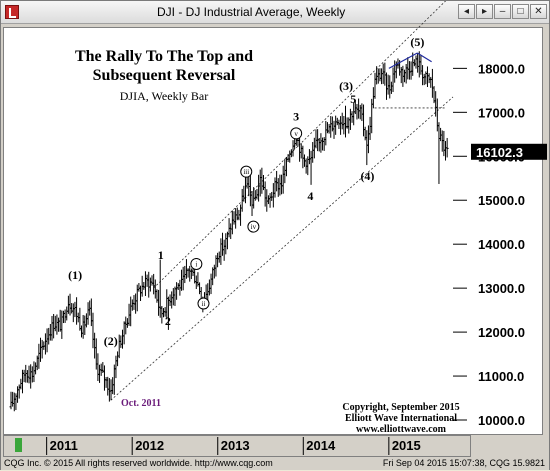  I want to click on scroll-right-button: ▸, so click(484, 11).